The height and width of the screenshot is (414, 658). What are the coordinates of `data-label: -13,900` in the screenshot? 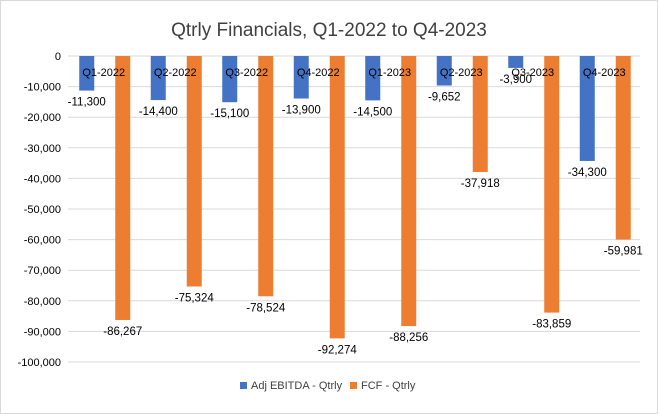 It's located at (301, 111).